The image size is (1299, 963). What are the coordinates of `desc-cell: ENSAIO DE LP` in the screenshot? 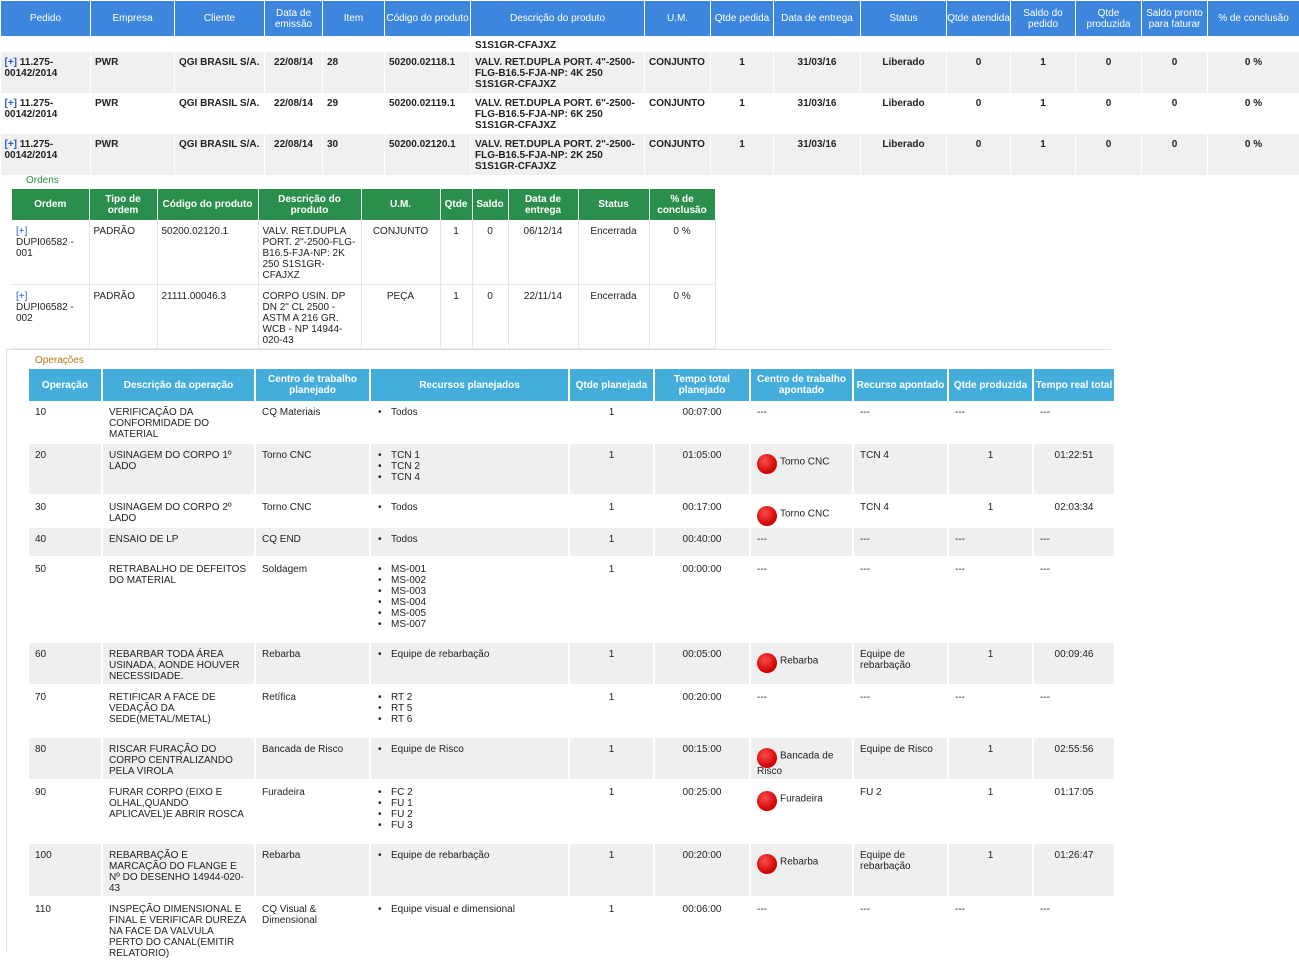 It's located at (178, 542).